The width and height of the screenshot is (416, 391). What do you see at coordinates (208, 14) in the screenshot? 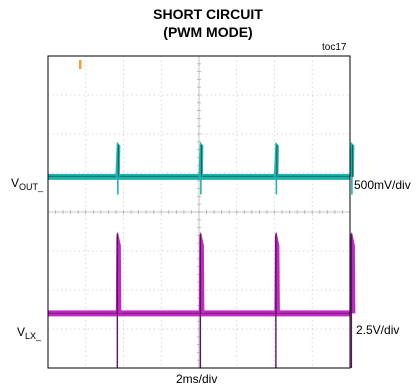
I see `chart-title: SHORT CIRCUIT` at bounding box center [208, 14].